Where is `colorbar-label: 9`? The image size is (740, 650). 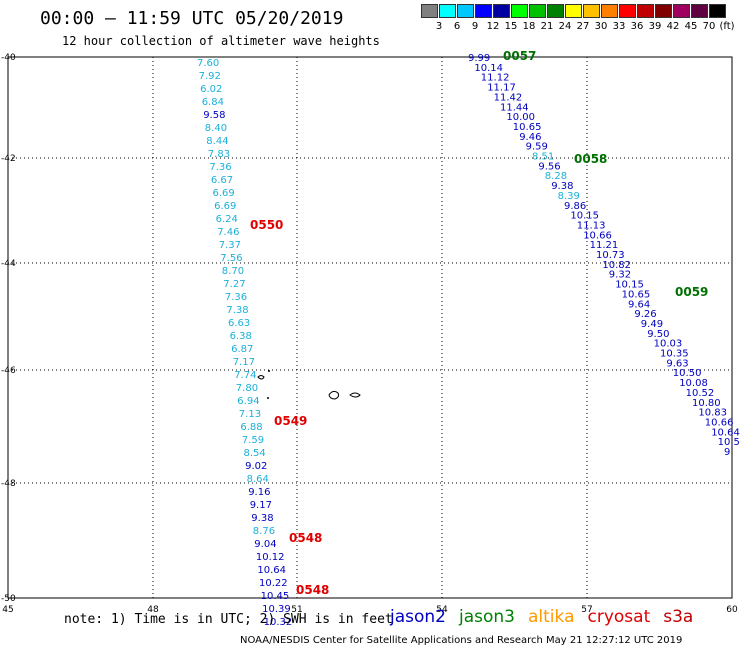 colorbar-label: 9 is located at coordinates (475, 26).